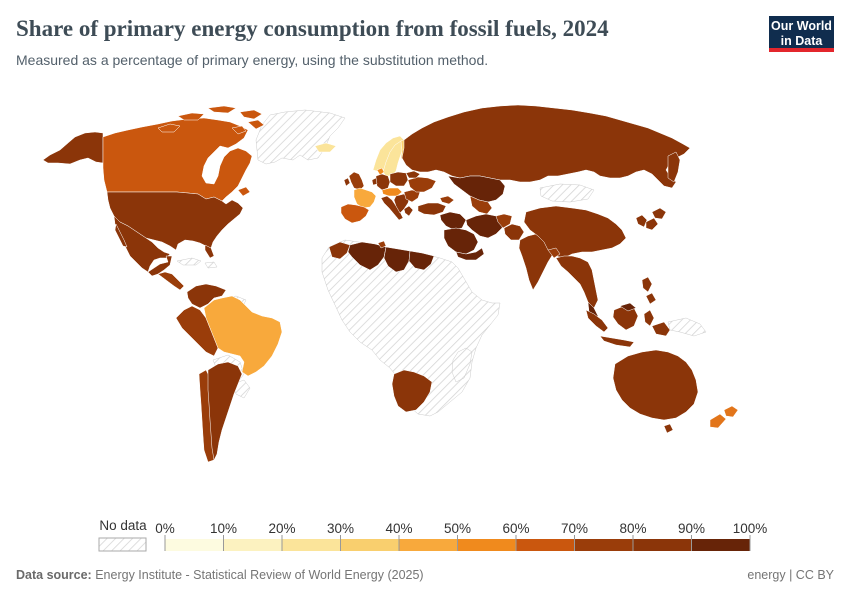 The image size is (850, 600). Describe the element at coordinates (223, 528) in the screenshot. I see `svg-text: 10%` at that location.